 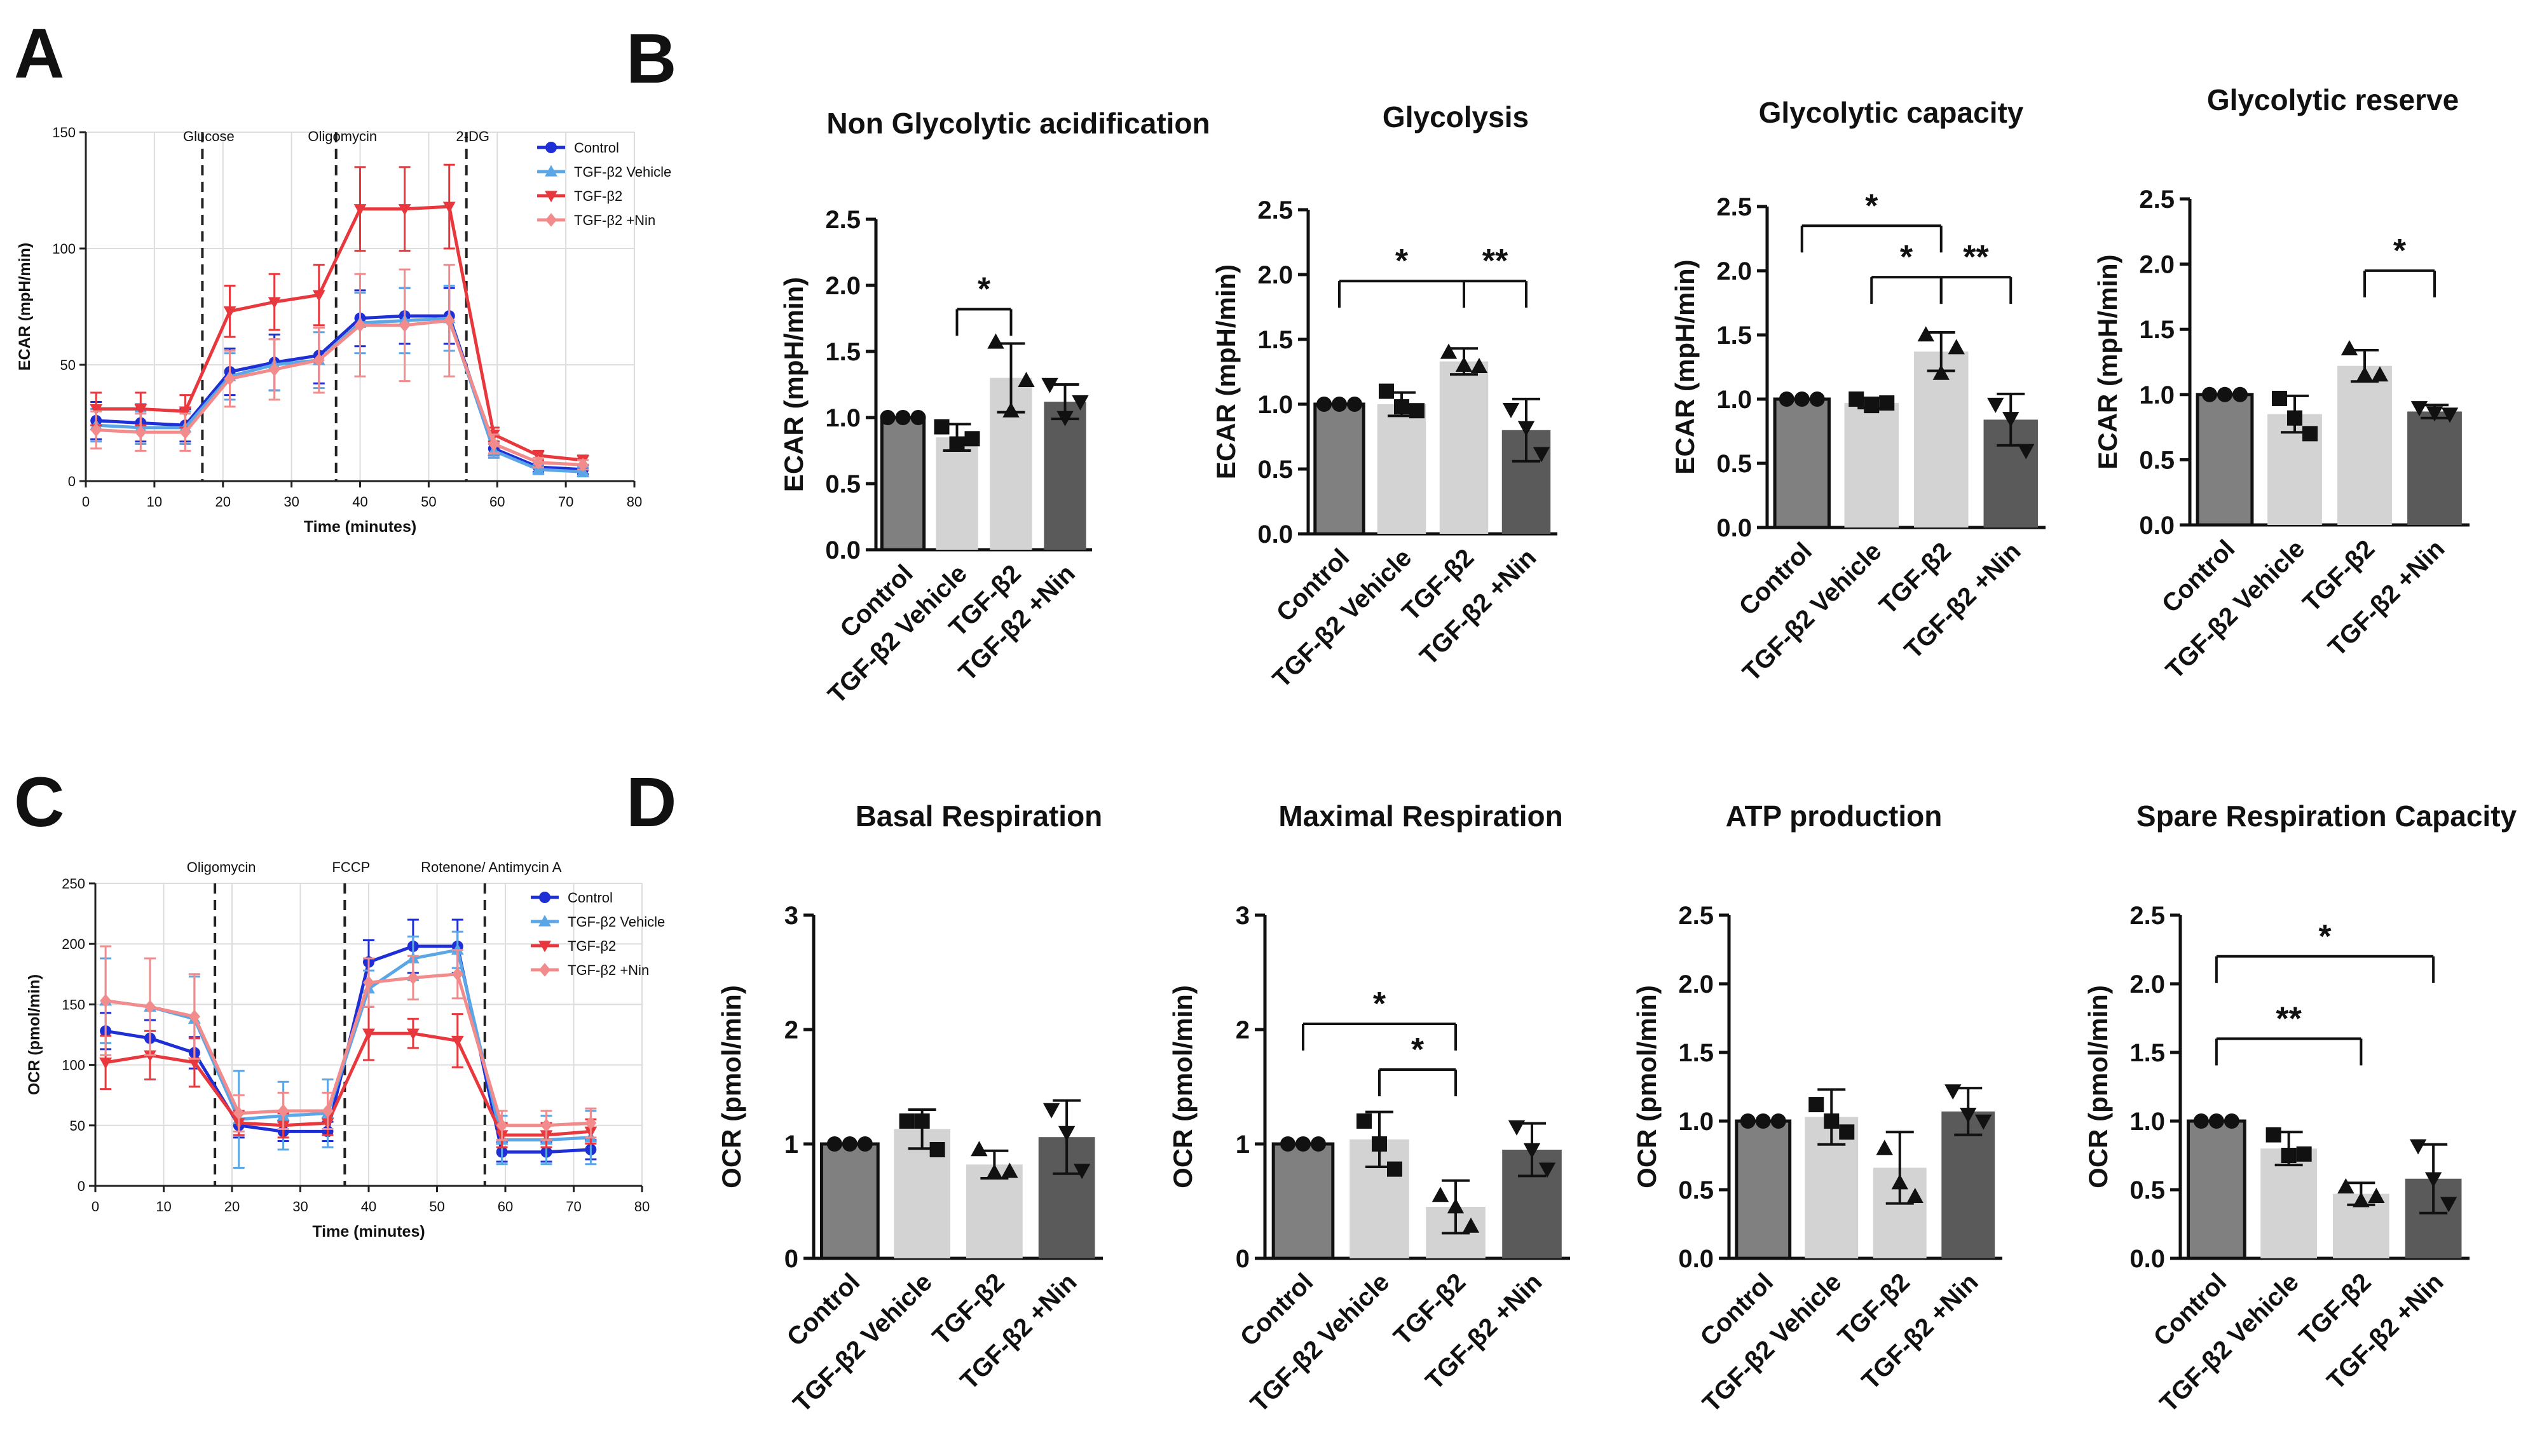 What do you see at coordinates (1275, 210) in the screenshot?
I see `y-tick-label: 2.5` at bounding box center [1275, 210].